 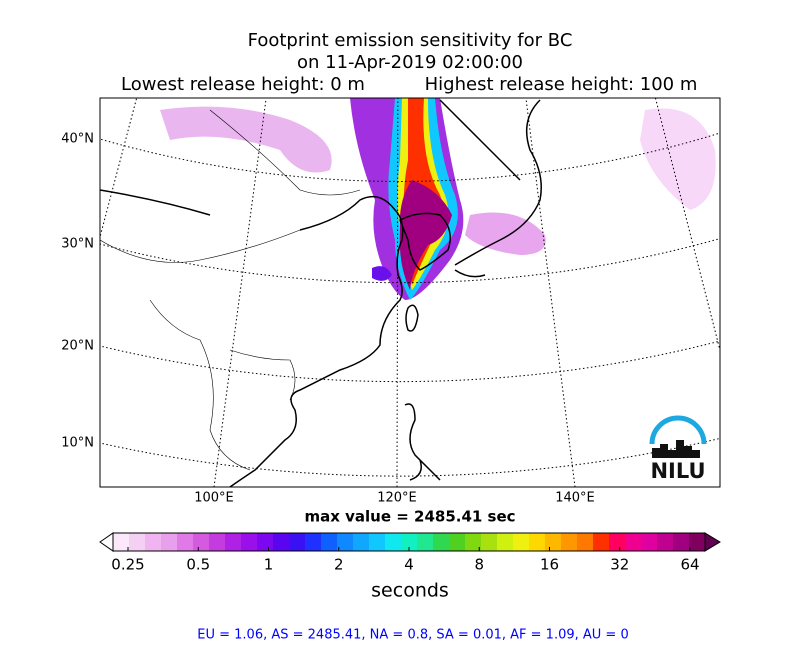 I want to click on lat-label: 30°N, so click(x=77, y=244).